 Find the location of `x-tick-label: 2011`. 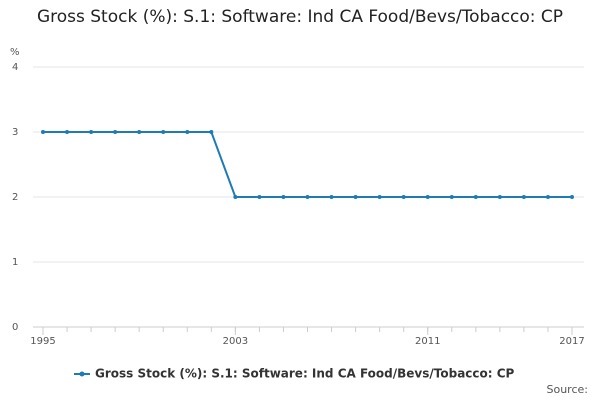

x-tick-label: 2011 is located at coordinates (427, 341).